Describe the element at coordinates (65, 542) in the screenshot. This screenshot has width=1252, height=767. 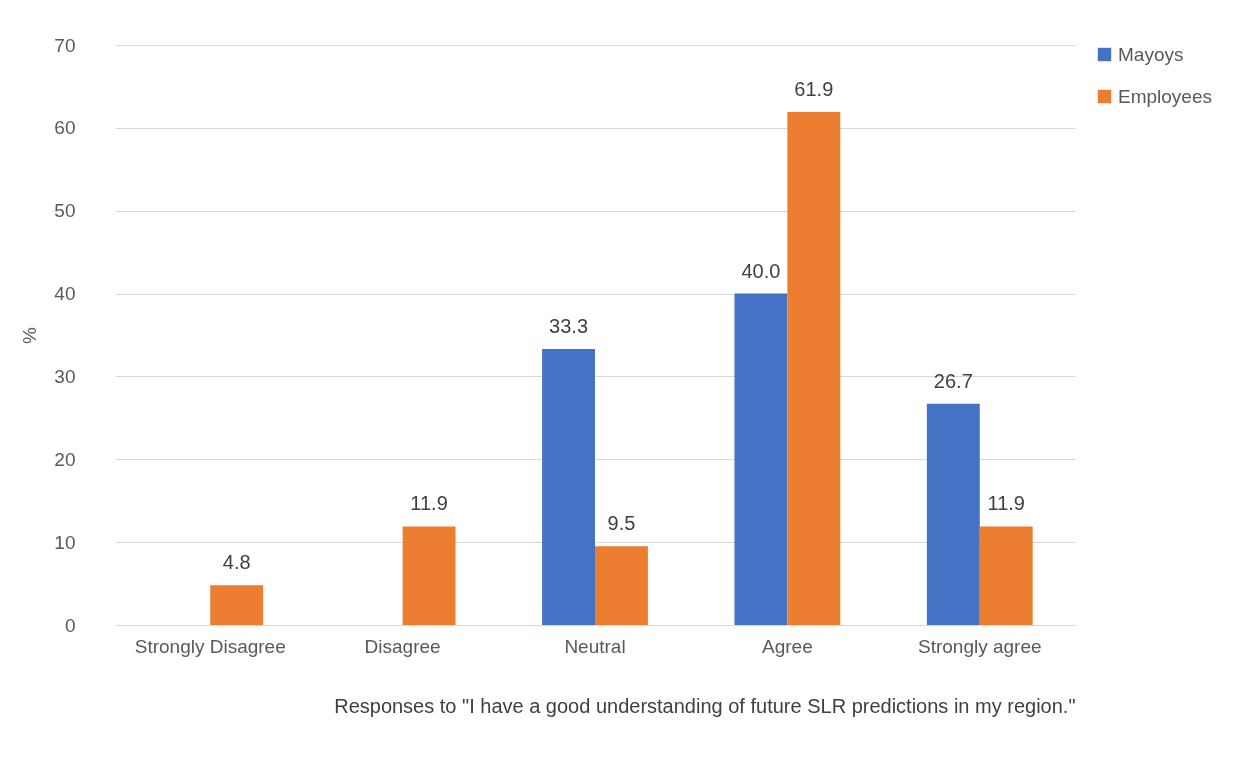
I see `y-tick-label: 10` at that location.